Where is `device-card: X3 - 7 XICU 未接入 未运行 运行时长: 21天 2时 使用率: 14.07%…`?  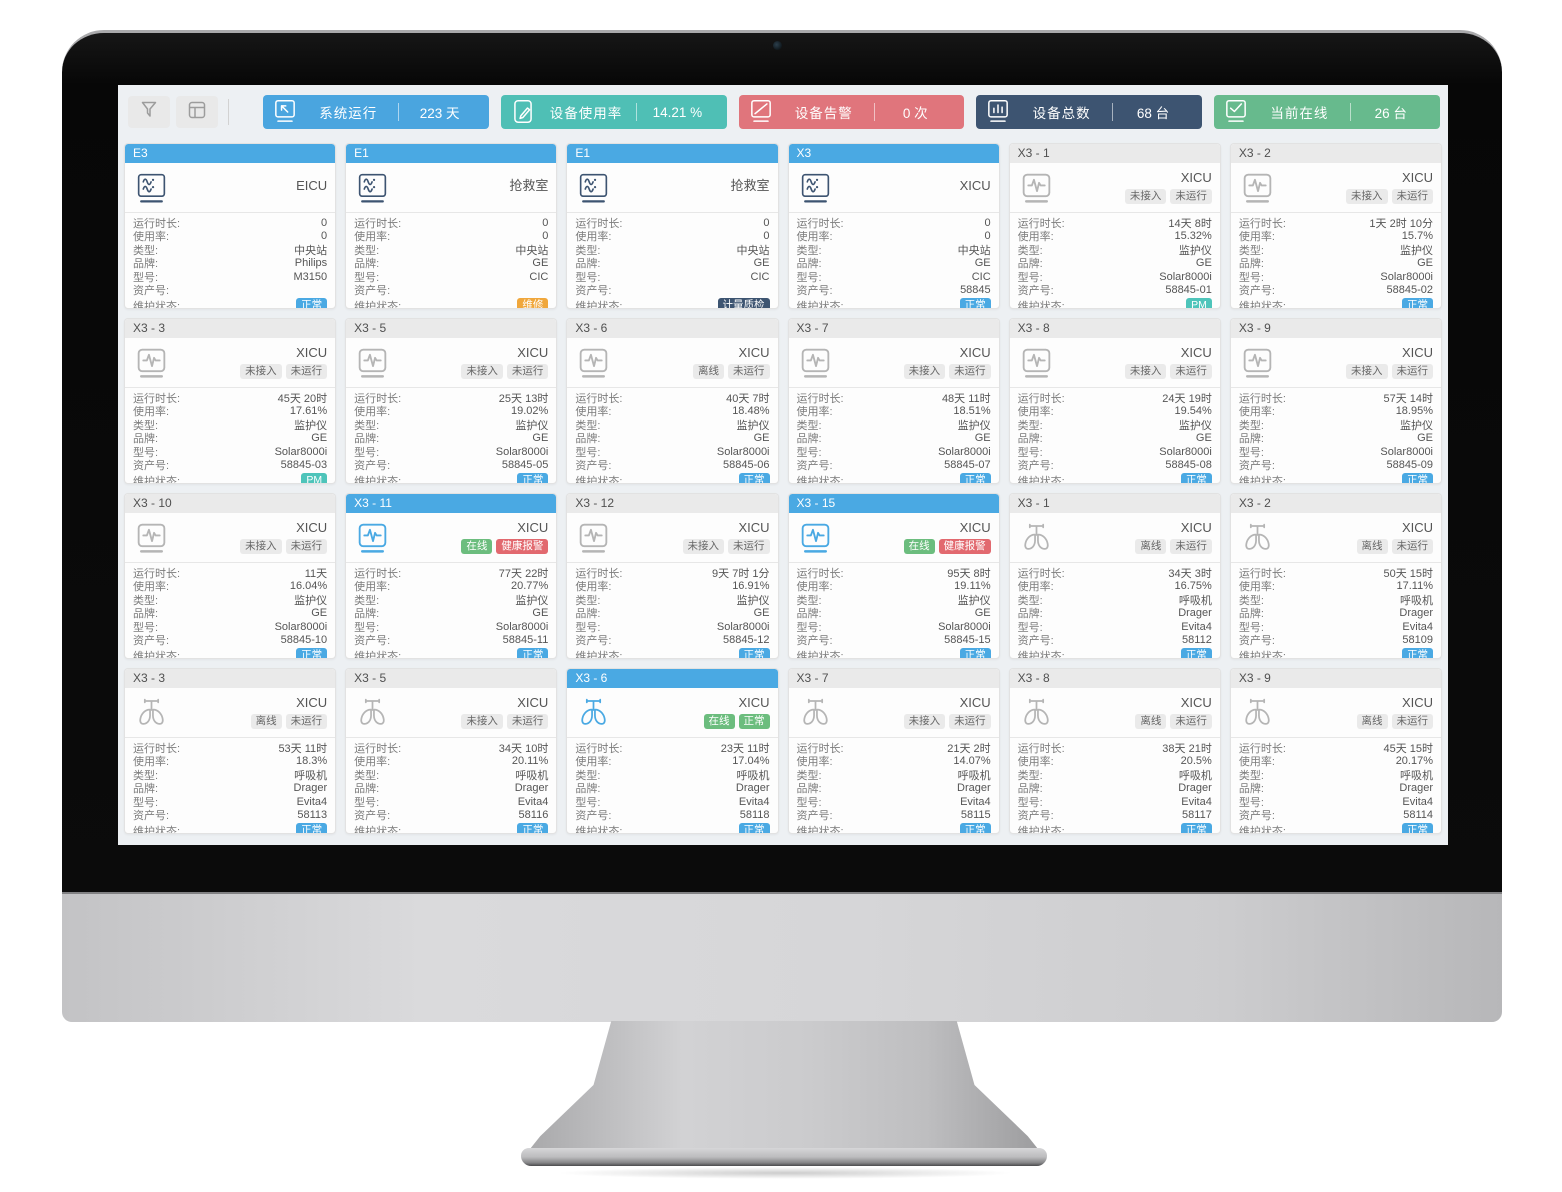 device-card: X3 - 7 XICU 未接入 未运行 运行时长: 21天 2时 使用率: 14.07%… is located at coordinates (893, 751).